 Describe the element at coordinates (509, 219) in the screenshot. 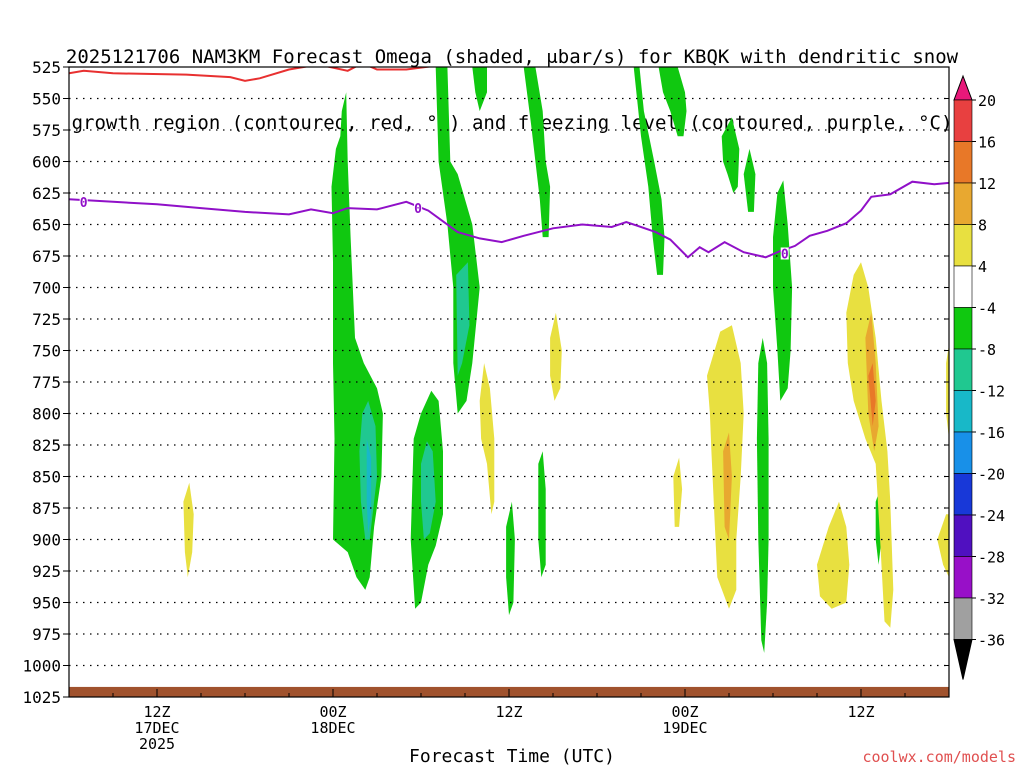

I see `freezing-level-line` at that location.